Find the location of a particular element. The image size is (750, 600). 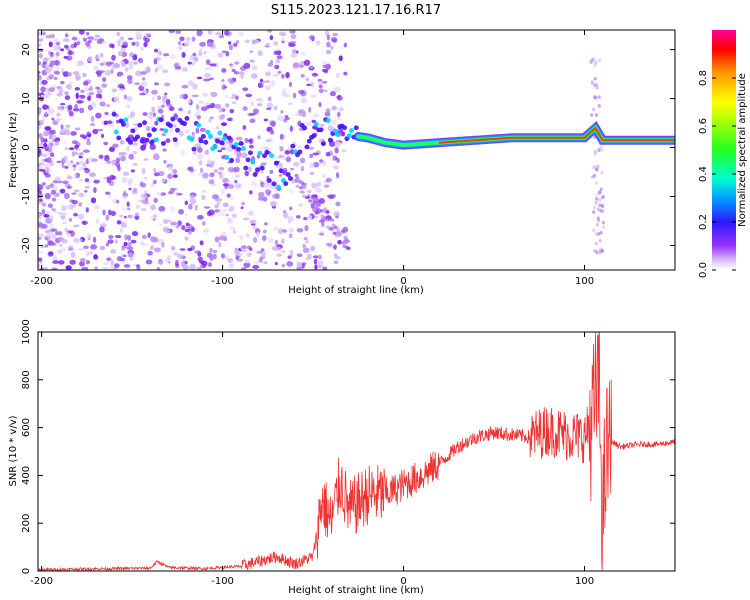

snr-ytick-label: 1000 is located at coordinates (26, 331).